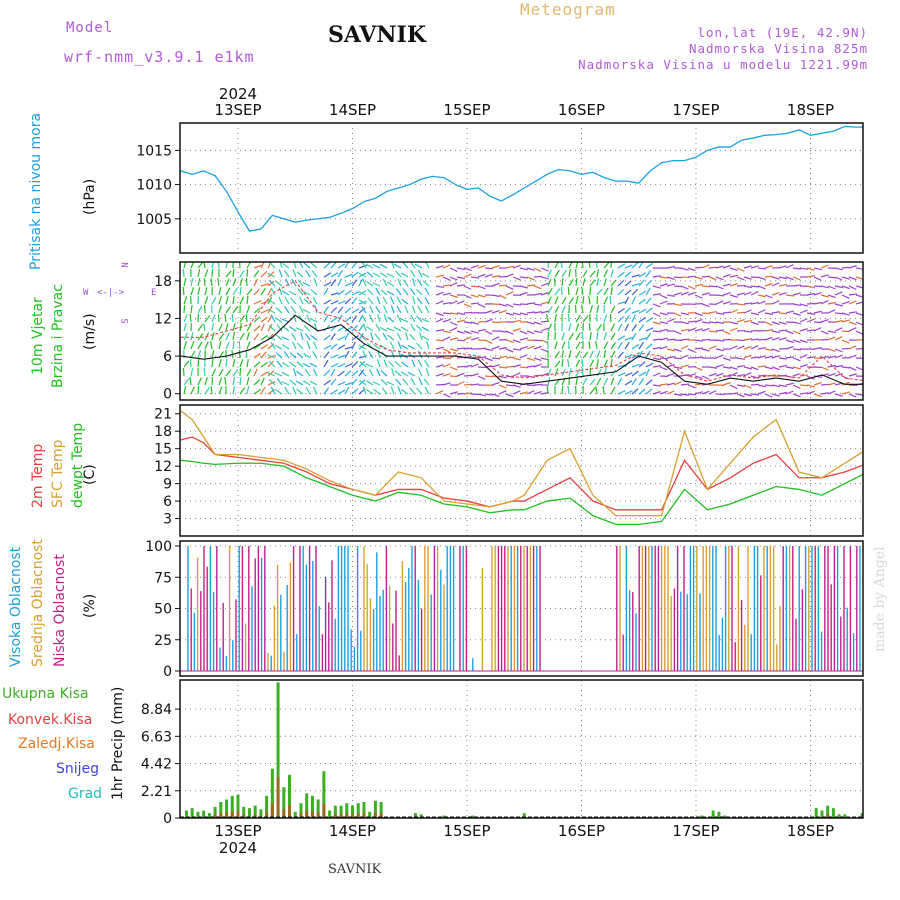 This screenshot has width=900, height=900. What do you see at coordinates (156, 792) in the screenshot?
I see `y-tick-label: 2.21` at bounding box center [156, 792].